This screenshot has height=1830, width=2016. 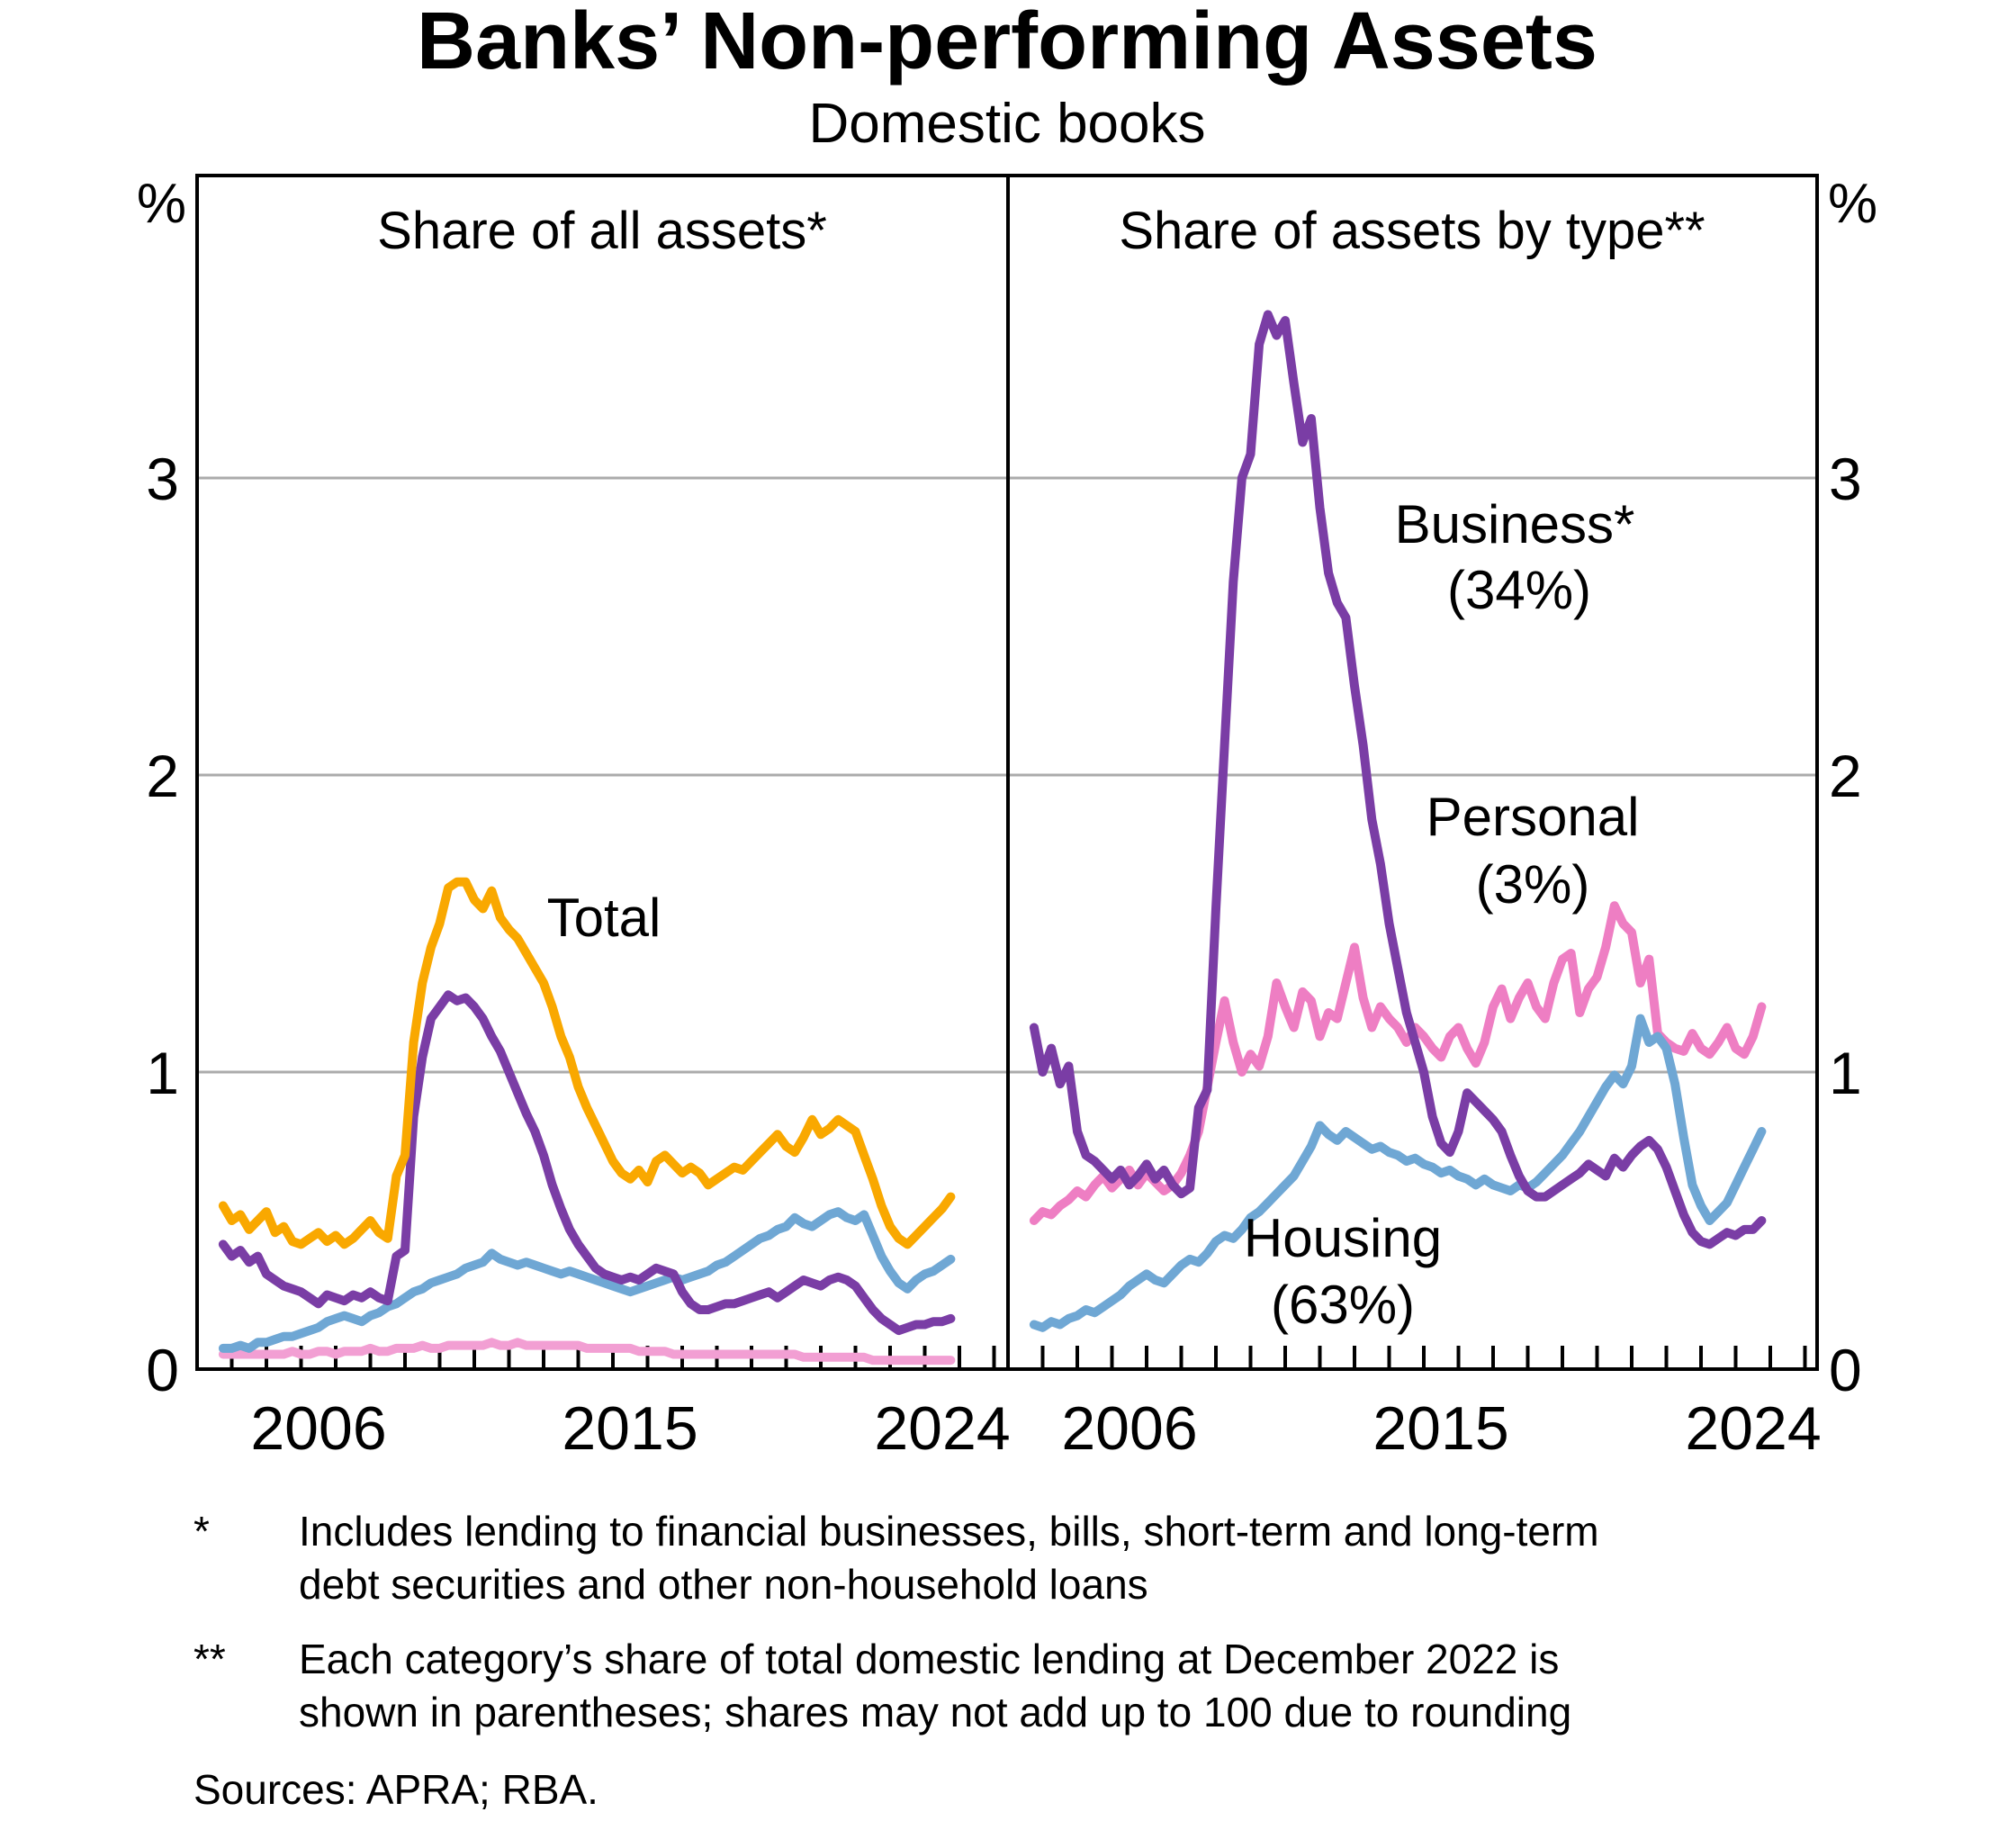 I want to click on left-panel-title: Share of all assets*, so click(x=602, y=231).